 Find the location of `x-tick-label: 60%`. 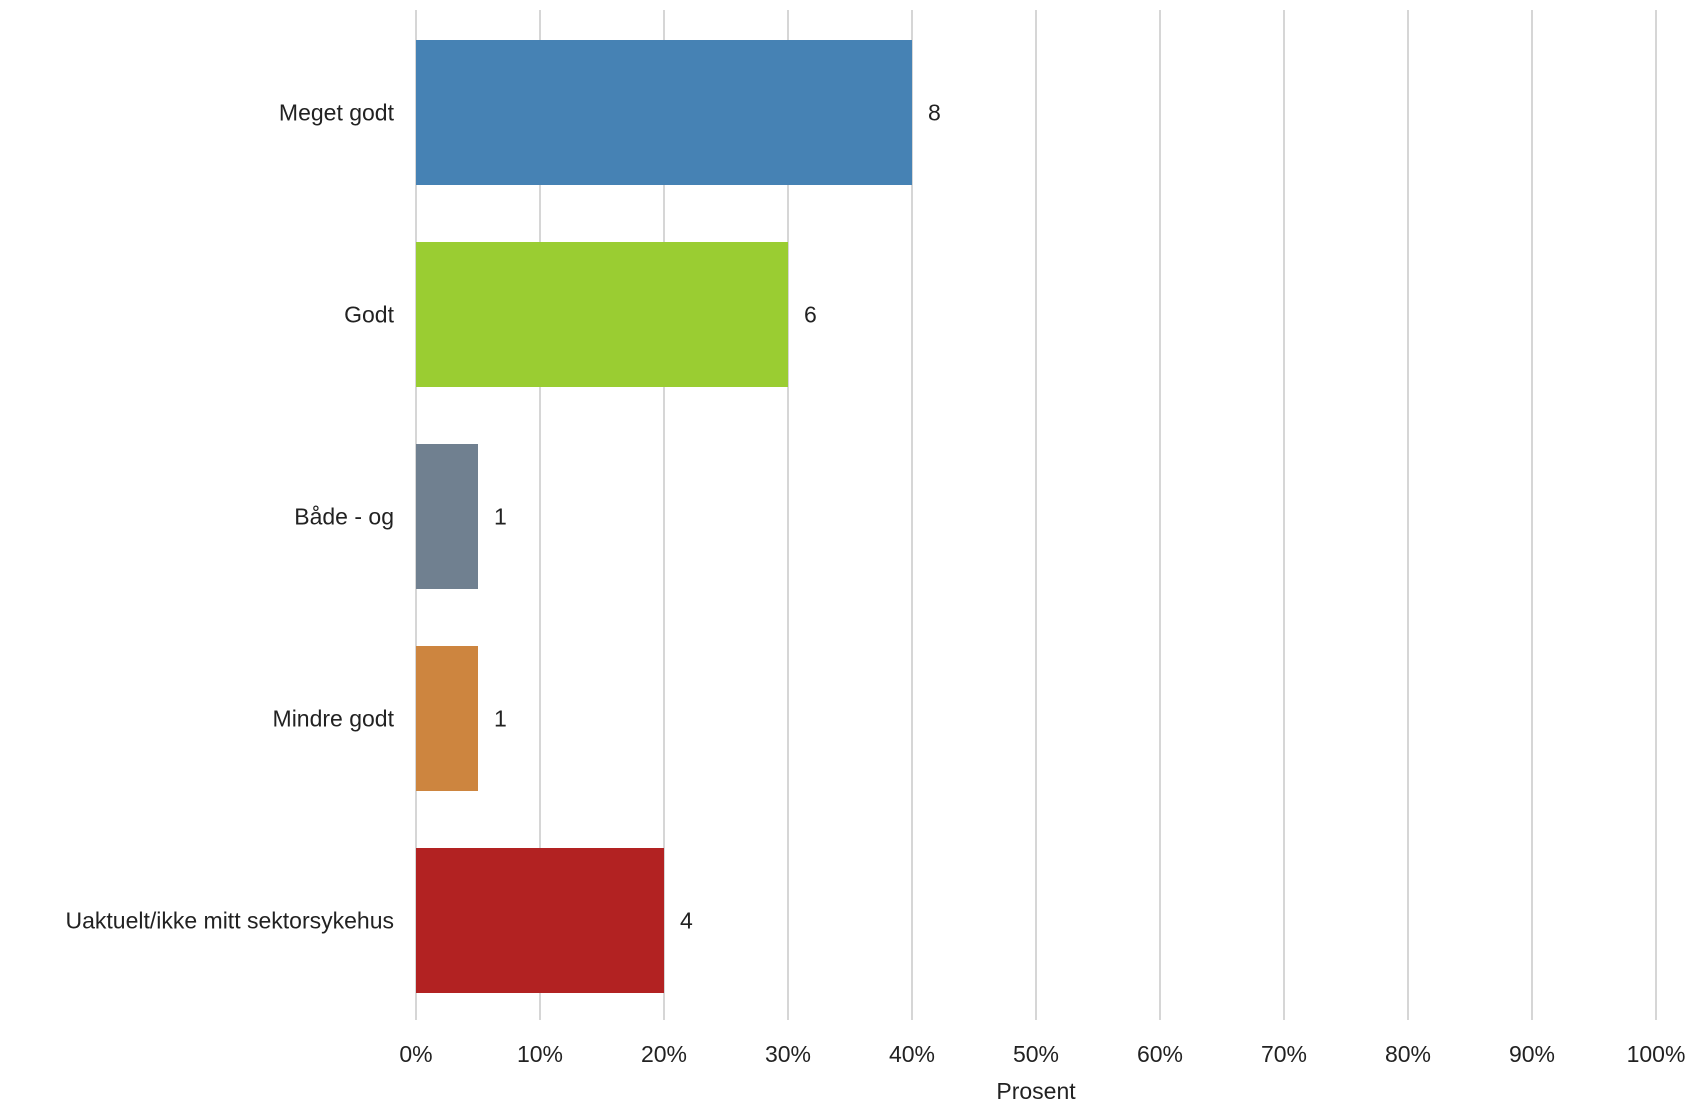

x-tick-label: 60% is located at coordinates (1160, 1054).